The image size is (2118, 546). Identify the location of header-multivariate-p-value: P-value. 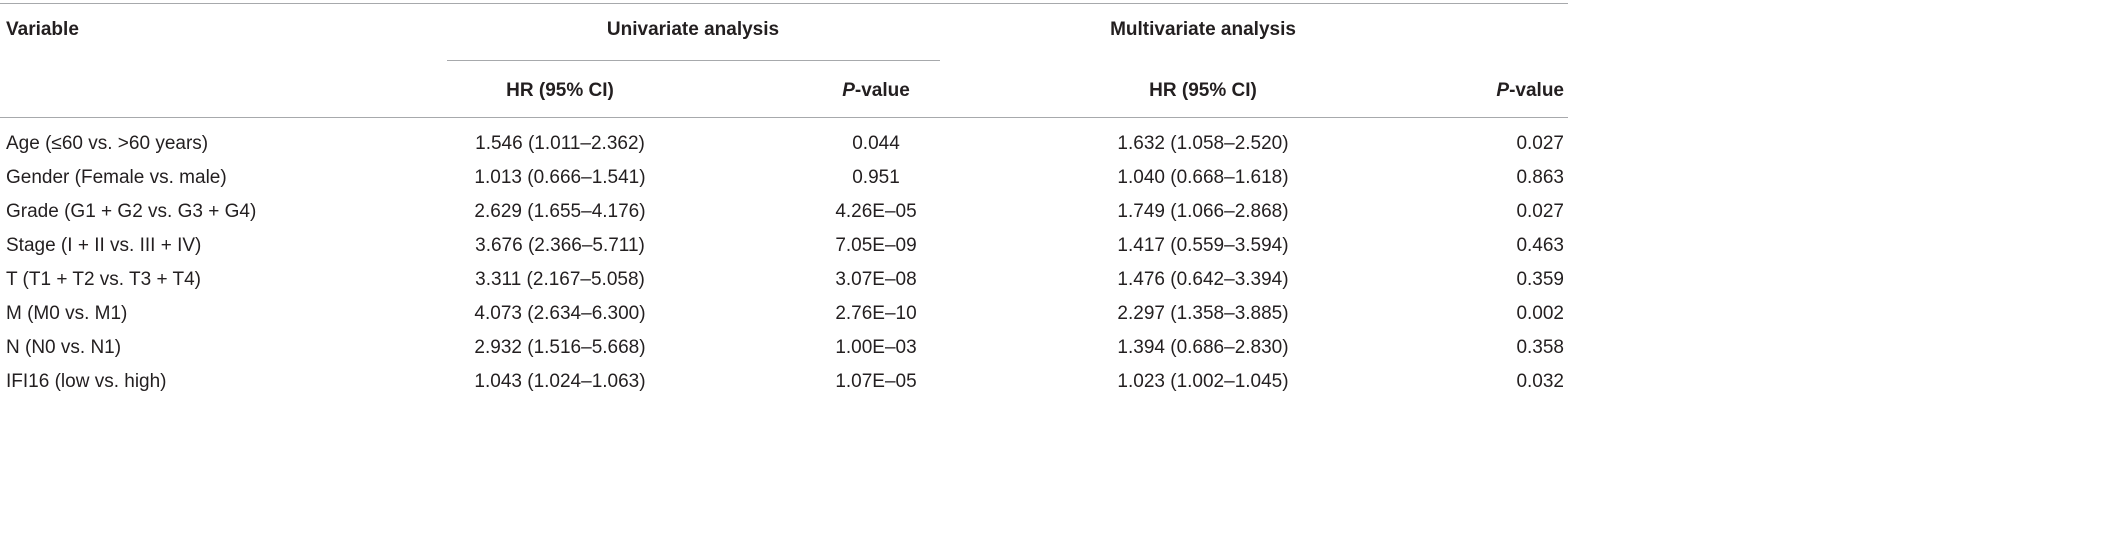
(1530, 91).